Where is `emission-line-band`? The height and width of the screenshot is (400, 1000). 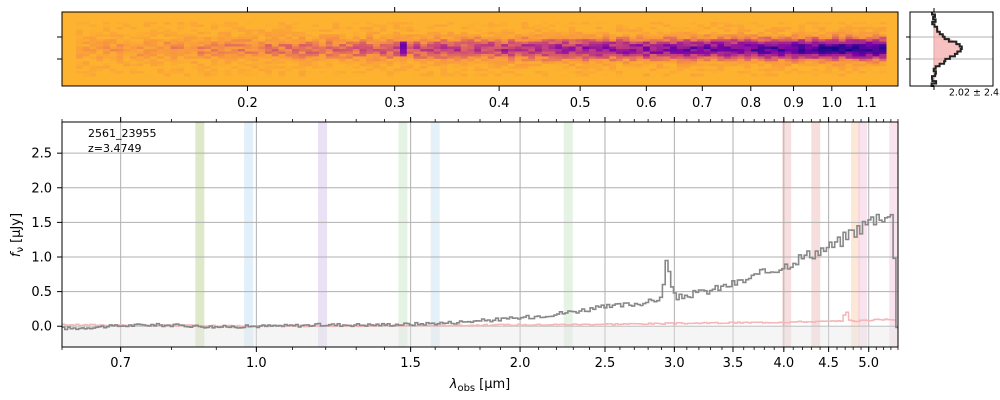
emission-line-band is located at coordinates (568, 234).